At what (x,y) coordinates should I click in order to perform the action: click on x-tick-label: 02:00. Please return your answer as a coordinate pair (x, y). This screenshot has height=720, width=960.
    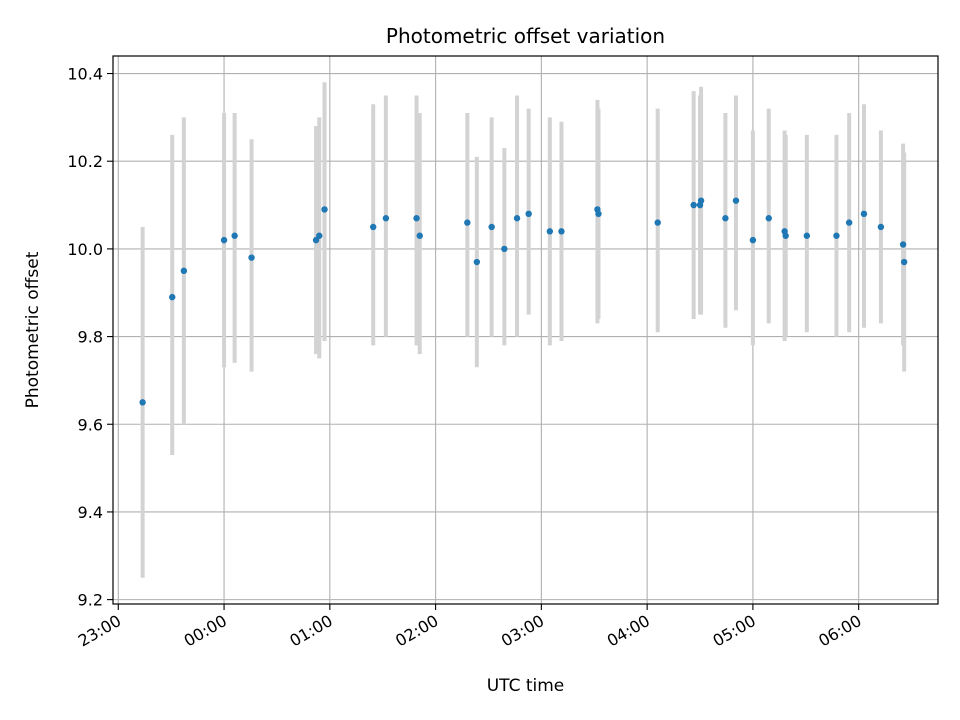
    Looking at the image, I should click on (416, 631).